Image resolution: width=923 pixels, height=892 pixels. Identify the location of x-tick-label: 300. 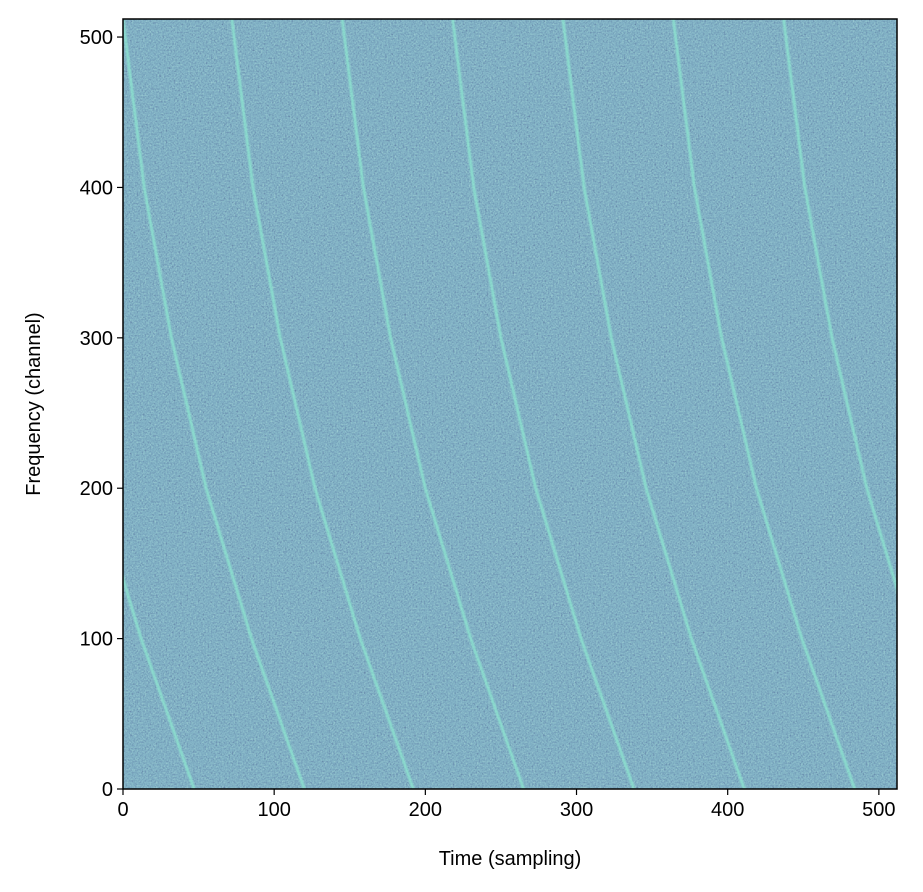
(576, 810).